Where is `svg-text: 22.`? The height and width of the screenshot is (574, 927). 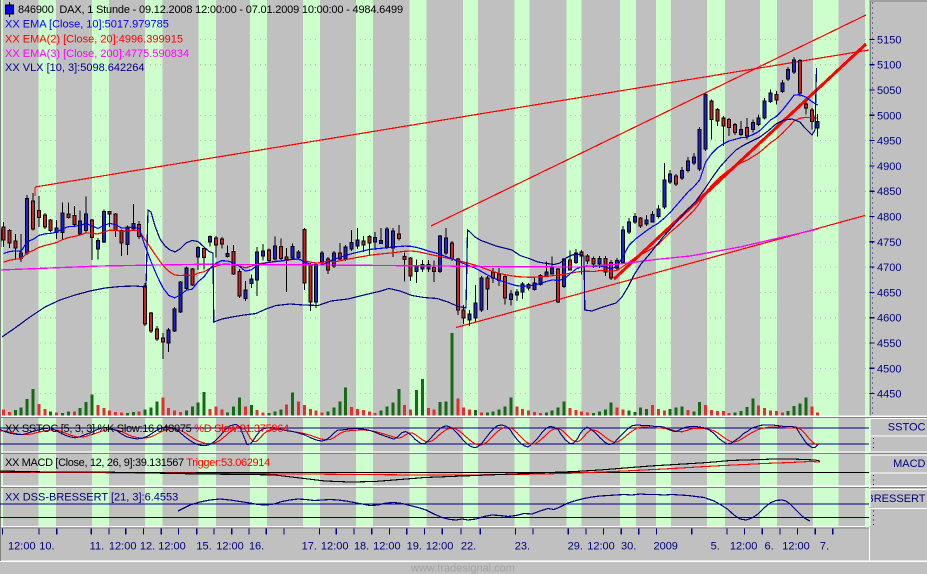 svg-text: 22. is located at coordinates (468, 547).